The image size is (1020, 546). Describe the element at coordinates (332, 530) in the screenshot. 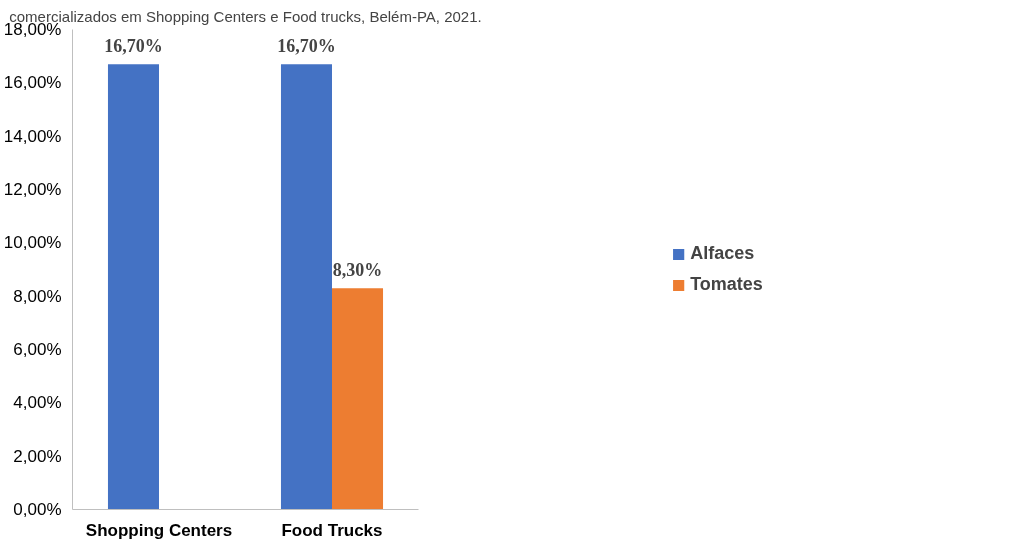

I see `x-tick-label: Food Trucks` at that location.